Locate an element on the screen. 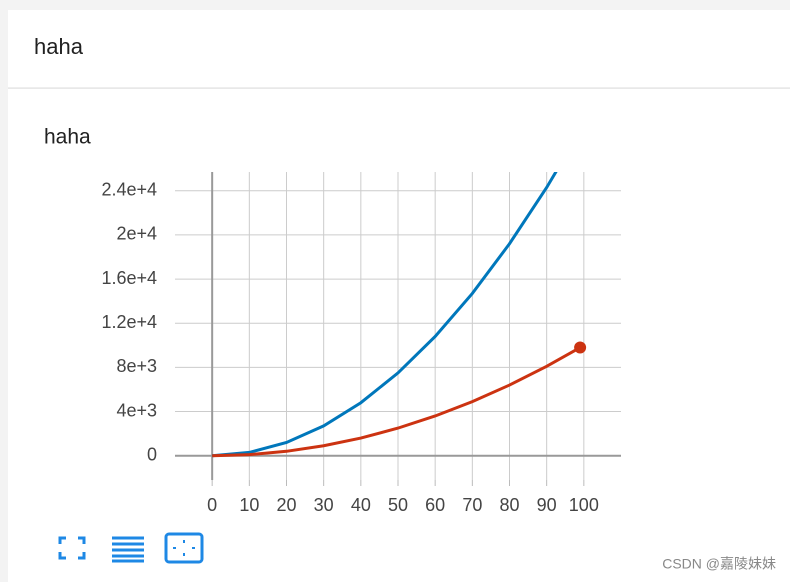 The width and height of the screenshot is (790, 582). series-line is located at coordinates (396, 402).